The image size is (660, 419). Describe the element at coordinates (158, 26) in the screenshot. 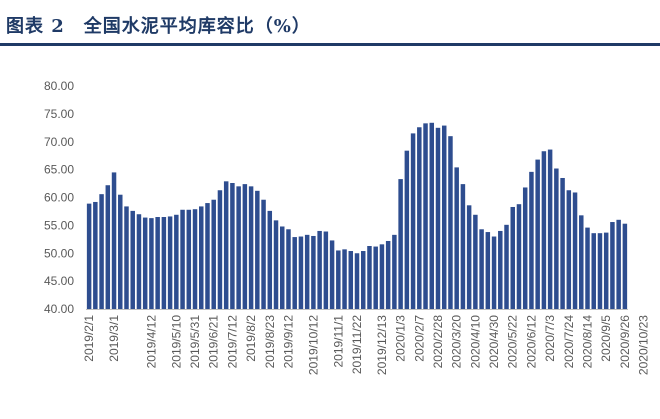

I see `figure-title: 图表 2 全国水泥平均库容比（%）` at that location.